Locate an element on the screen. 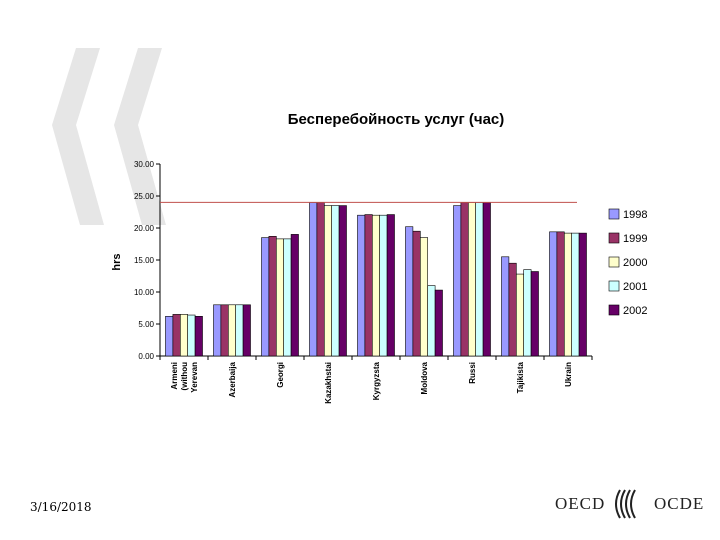 Image resolution: width=720 pixels, height=540 pixels. logo-text-left: OECD is located at coordinates (580, 503).